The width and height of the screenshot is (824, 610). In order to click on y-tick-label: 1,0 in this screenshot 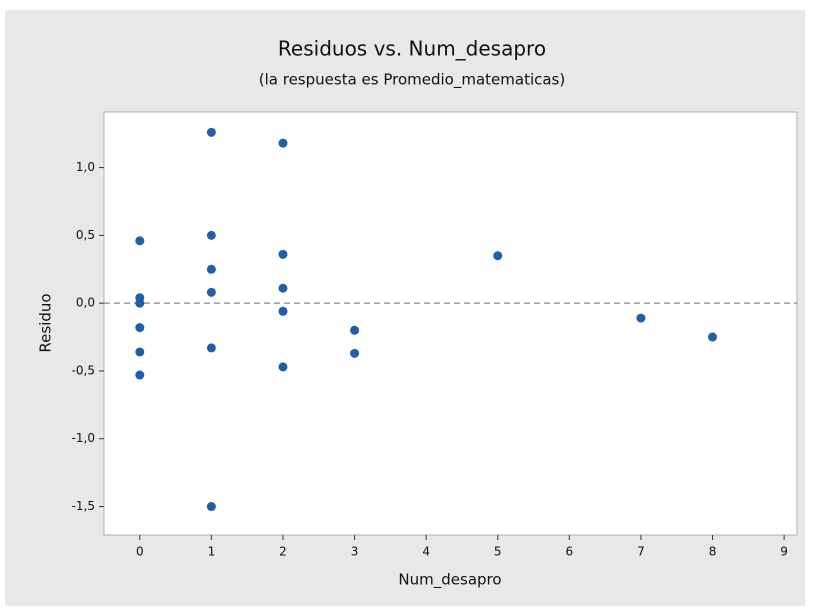, I will do `click(85, 167)`.